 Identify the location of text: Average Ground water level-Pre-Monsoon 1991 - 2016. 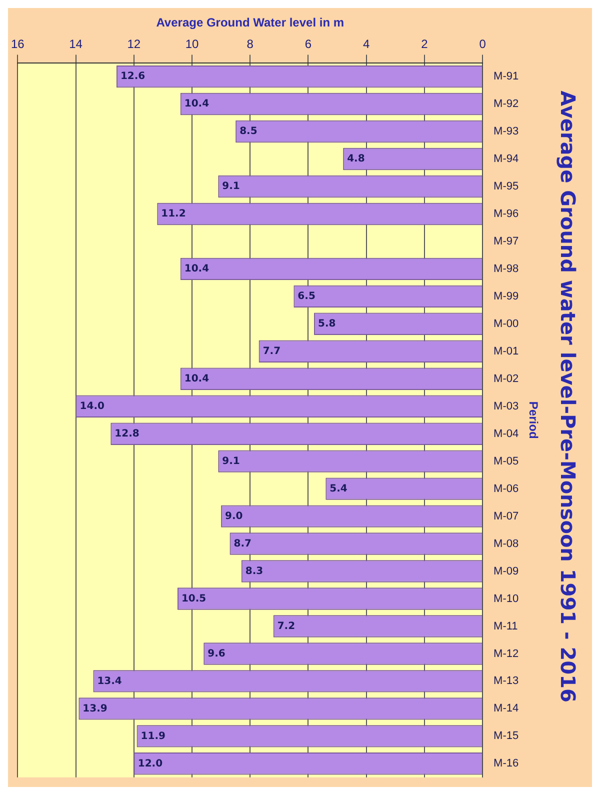
(568, 396).